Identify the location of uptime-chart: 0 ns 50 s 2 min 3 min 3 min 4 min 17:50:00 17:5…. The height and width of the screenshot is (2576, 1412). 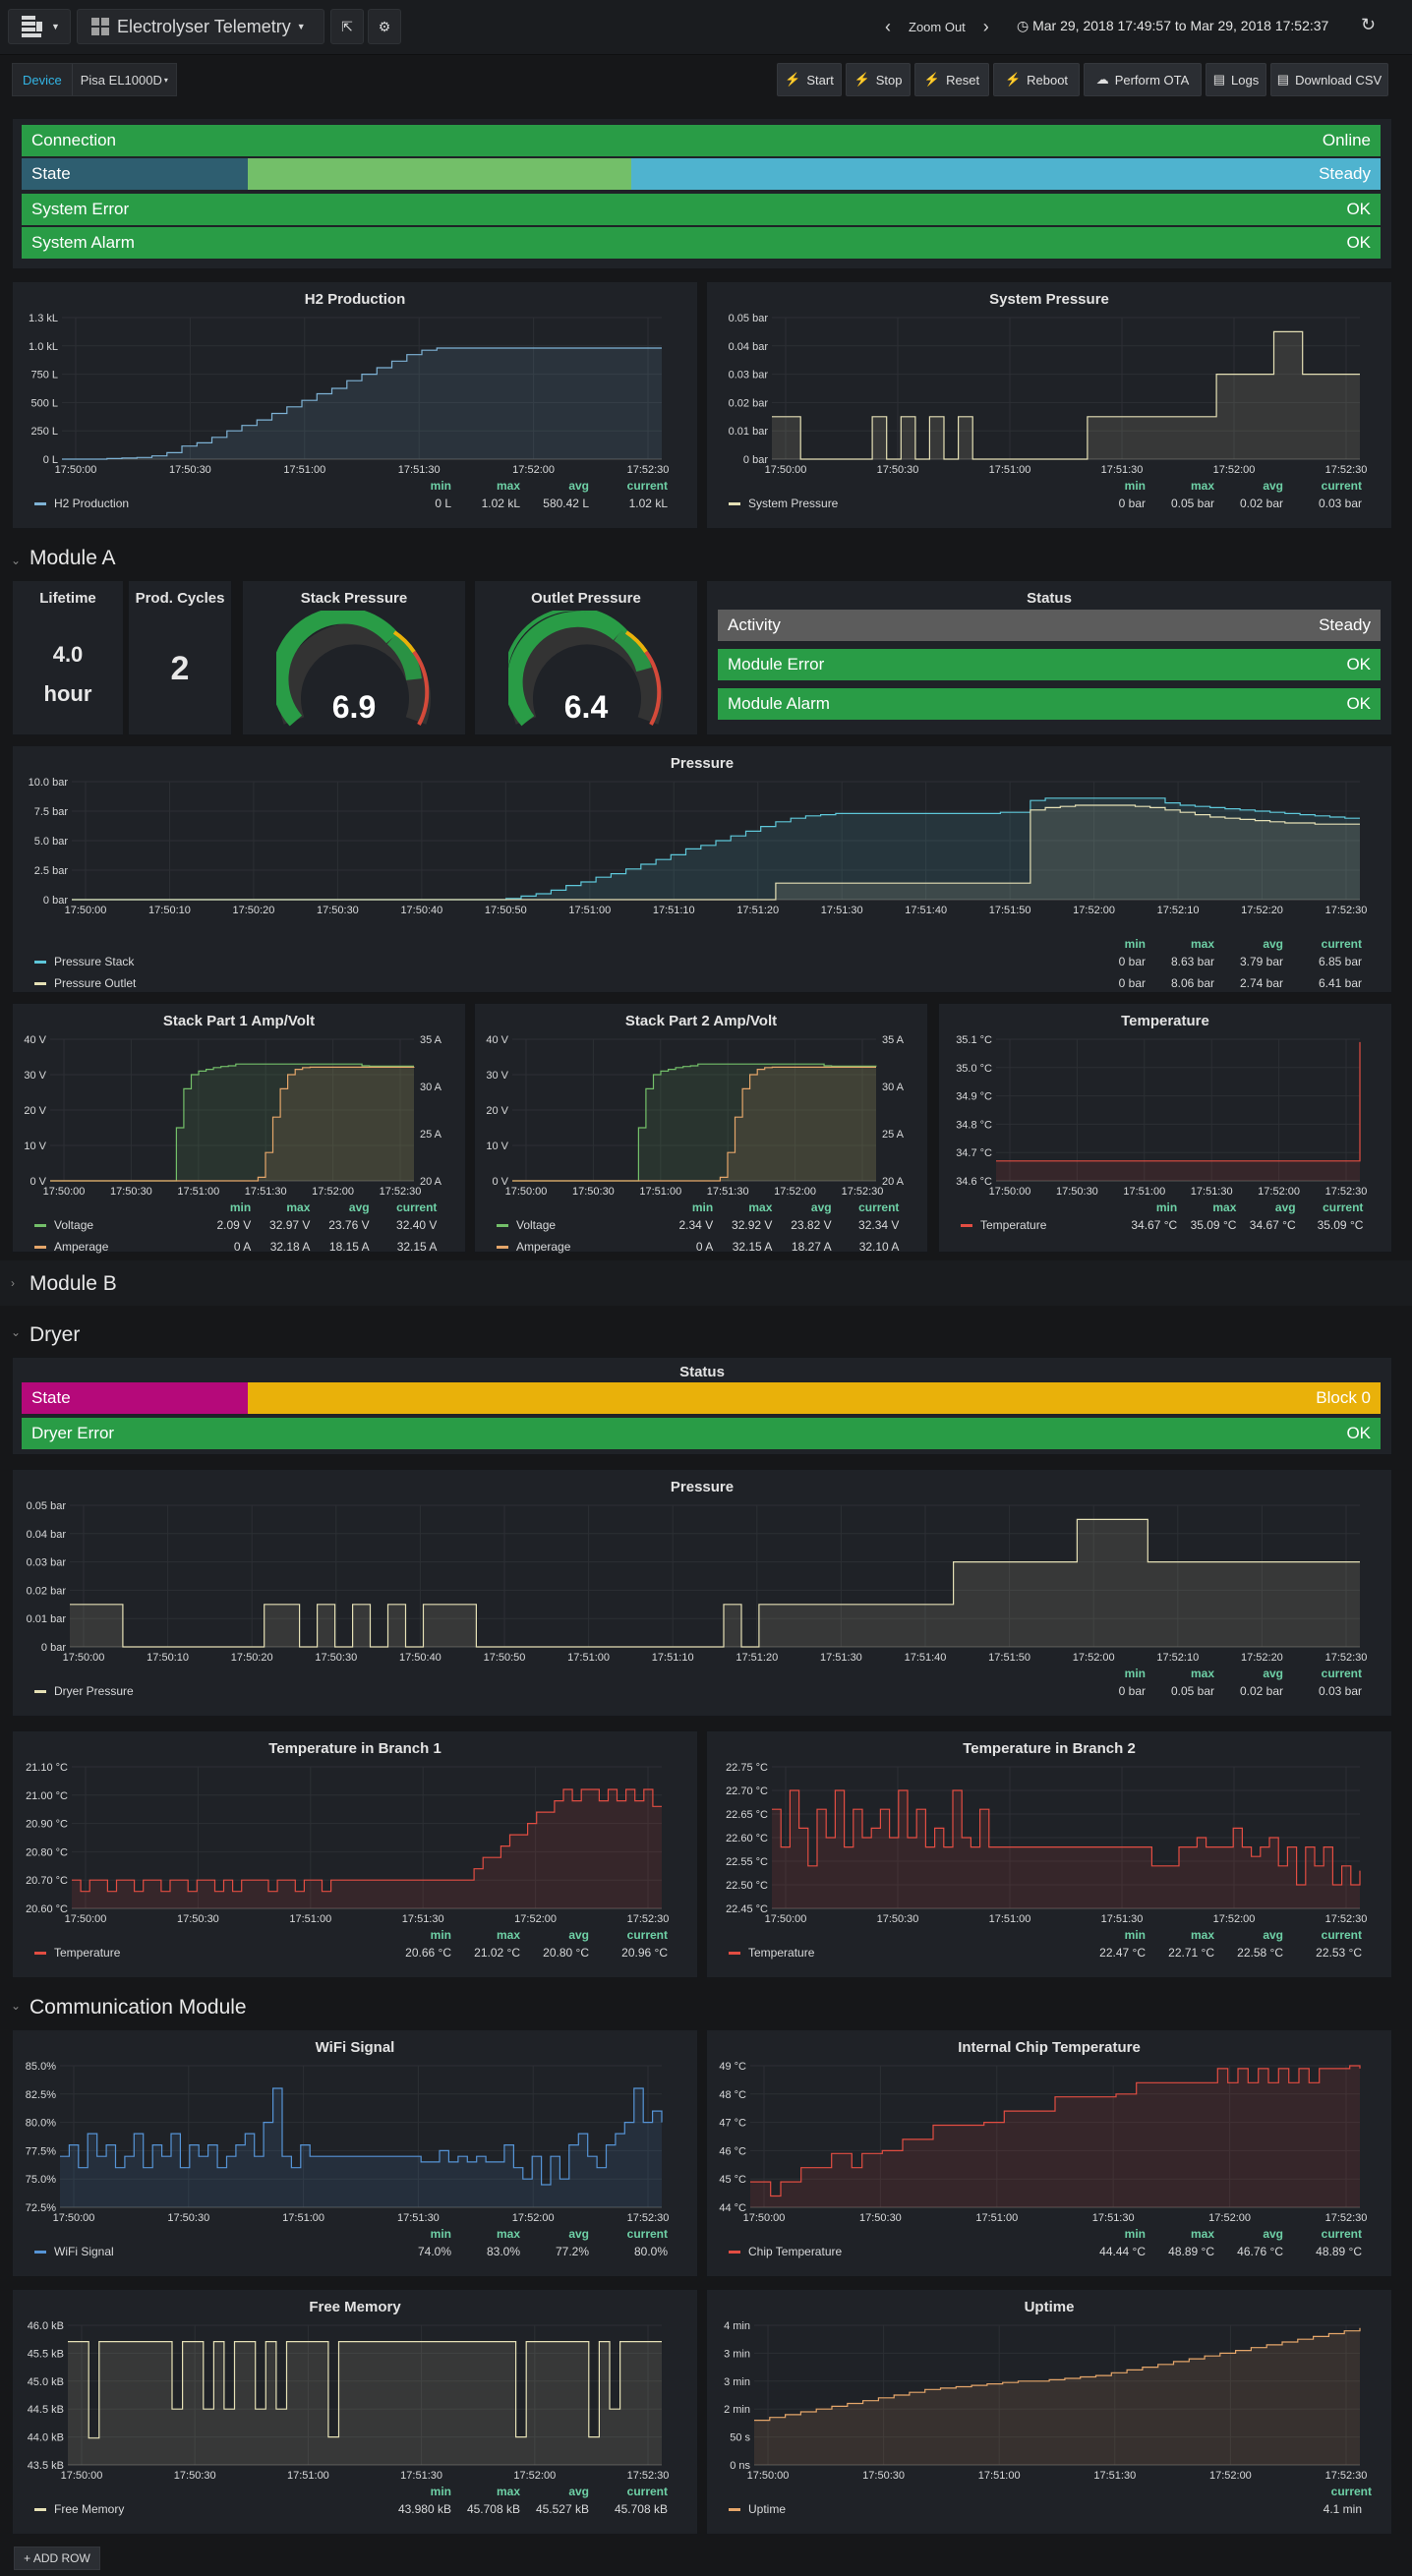
(1049, 2412).